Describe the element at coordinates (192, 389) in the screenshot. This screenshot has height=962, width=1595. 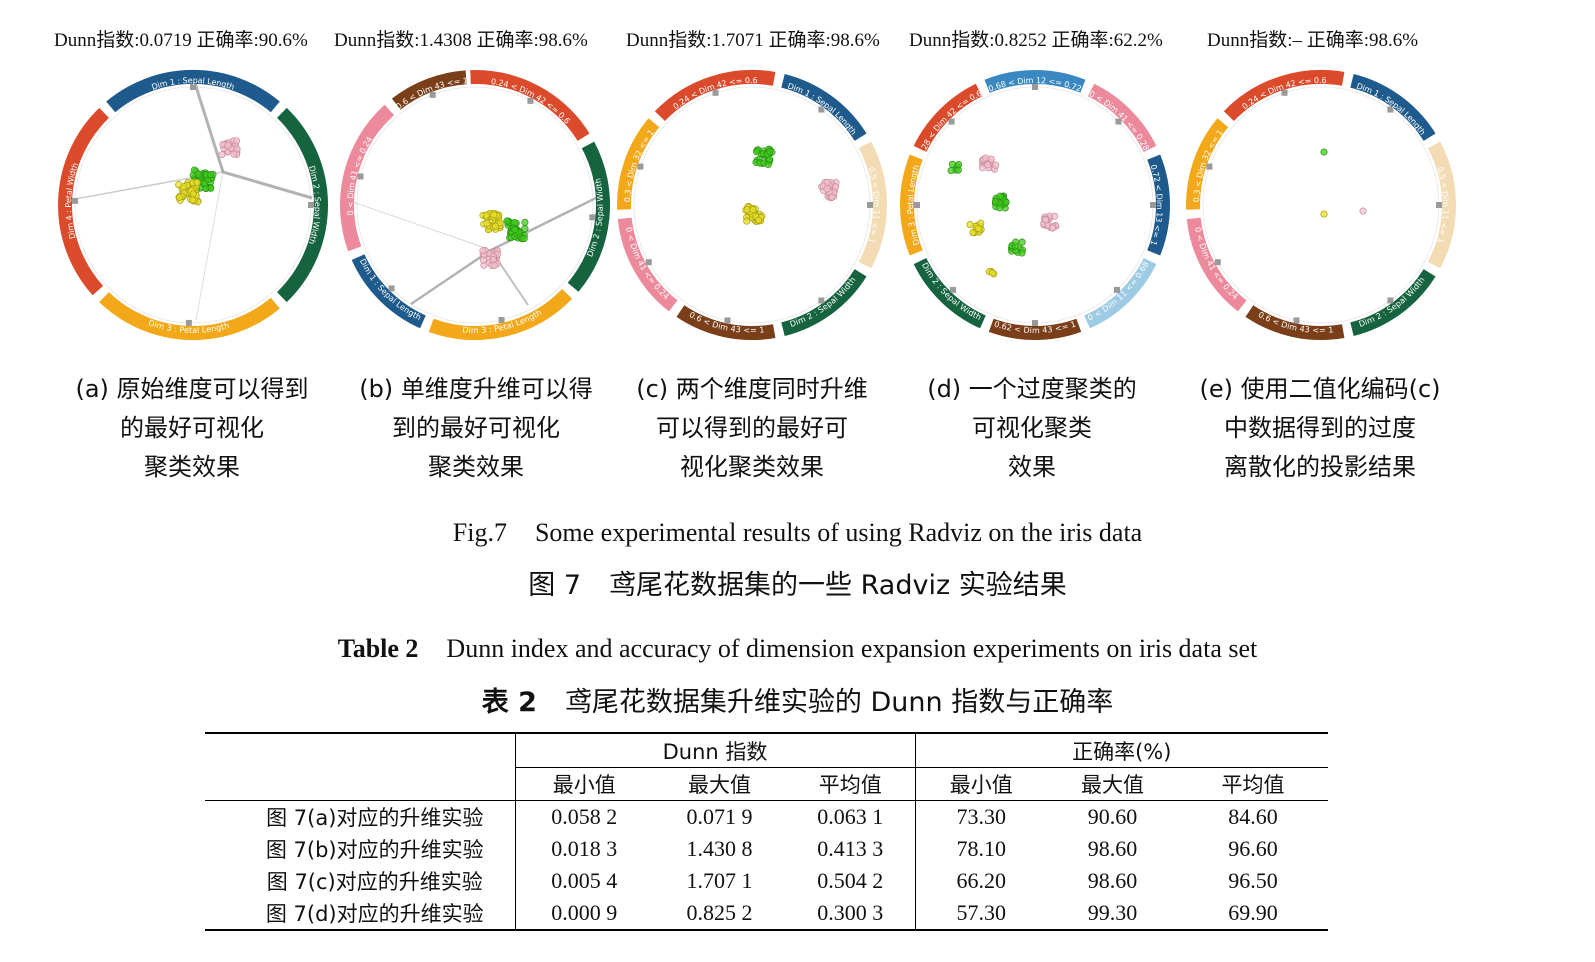
I see `subcaption-line: (a) 原始维度可以得到` at that location.